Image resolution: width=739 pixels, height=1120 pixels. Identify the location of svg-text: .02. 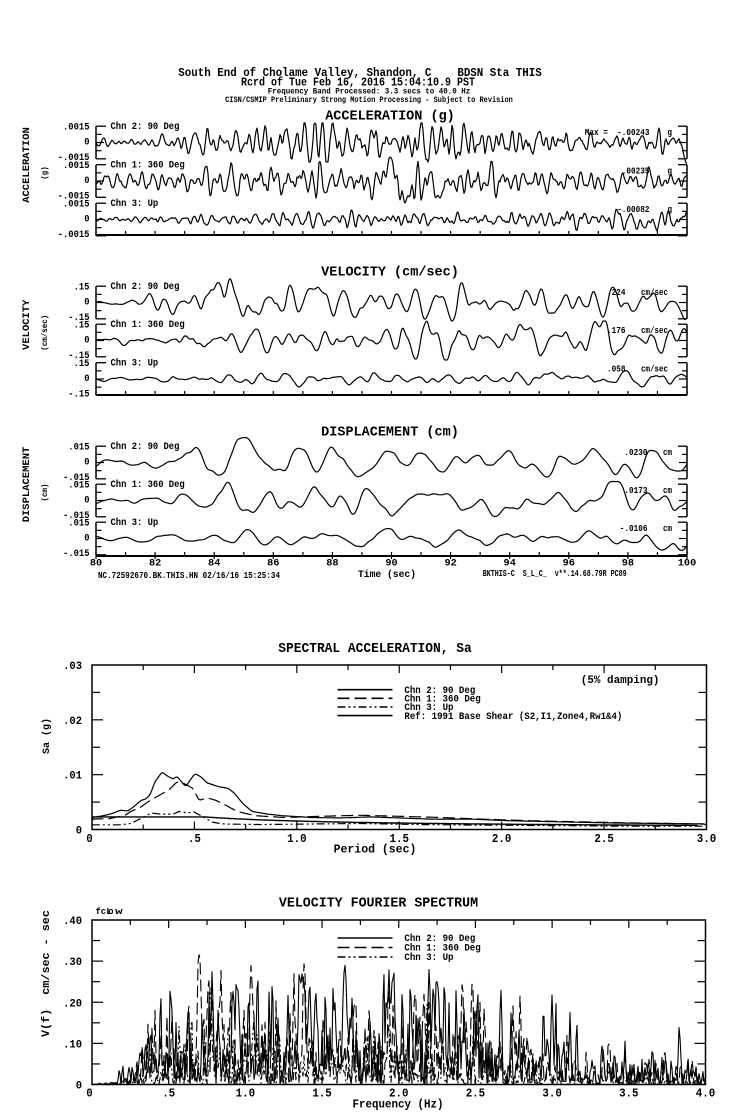
(72, 722).